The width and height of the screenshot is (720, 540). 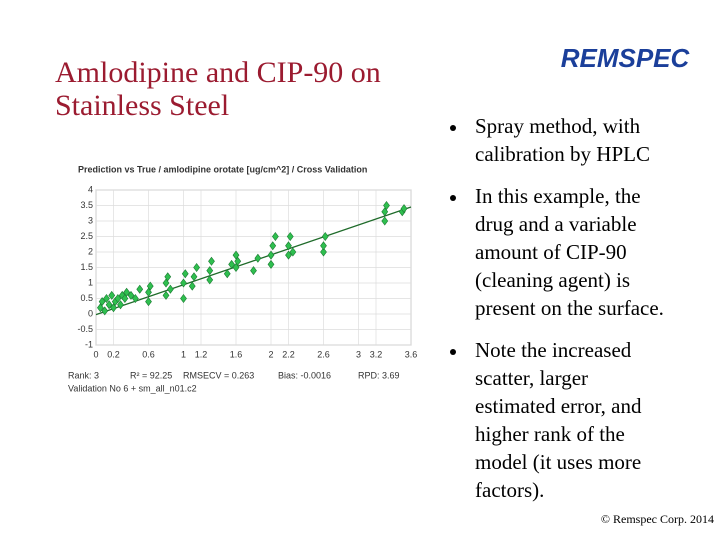 I want to click on y-tick-label: -0.5, so click(x=85, y=329).